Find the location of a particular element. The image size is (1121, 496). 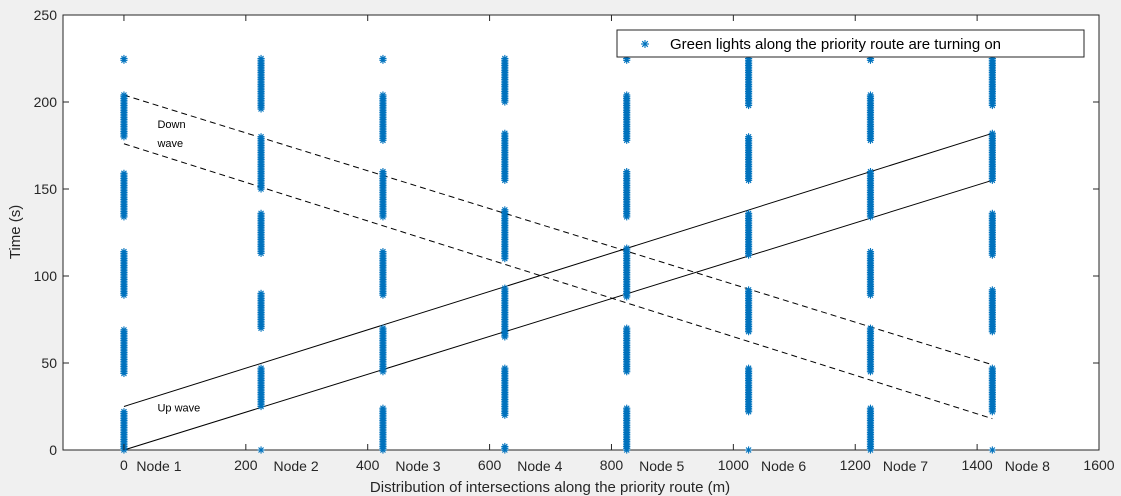

y-tick-label: 250 is located at coordinates (46, 15).